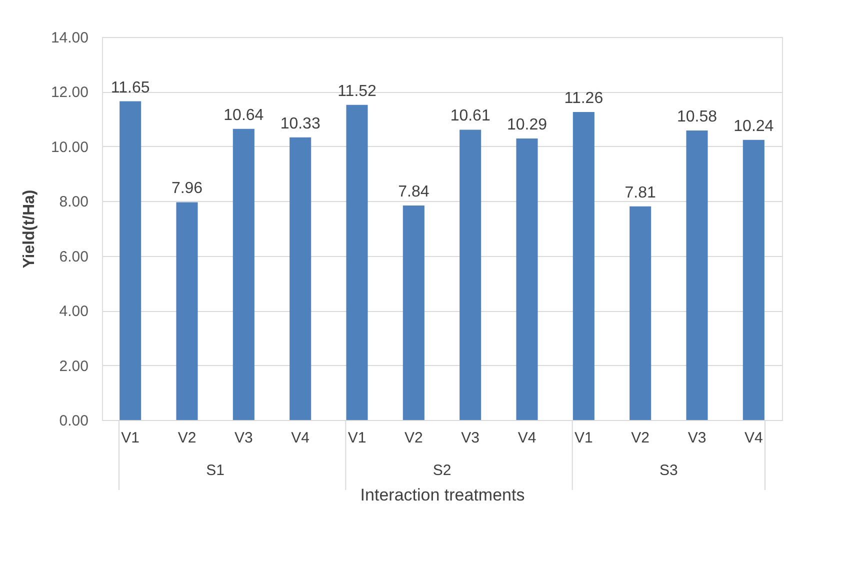 The width and height of the screenshot is (860, 581). I want to click on data-label: 11.52, so click(357, 91).